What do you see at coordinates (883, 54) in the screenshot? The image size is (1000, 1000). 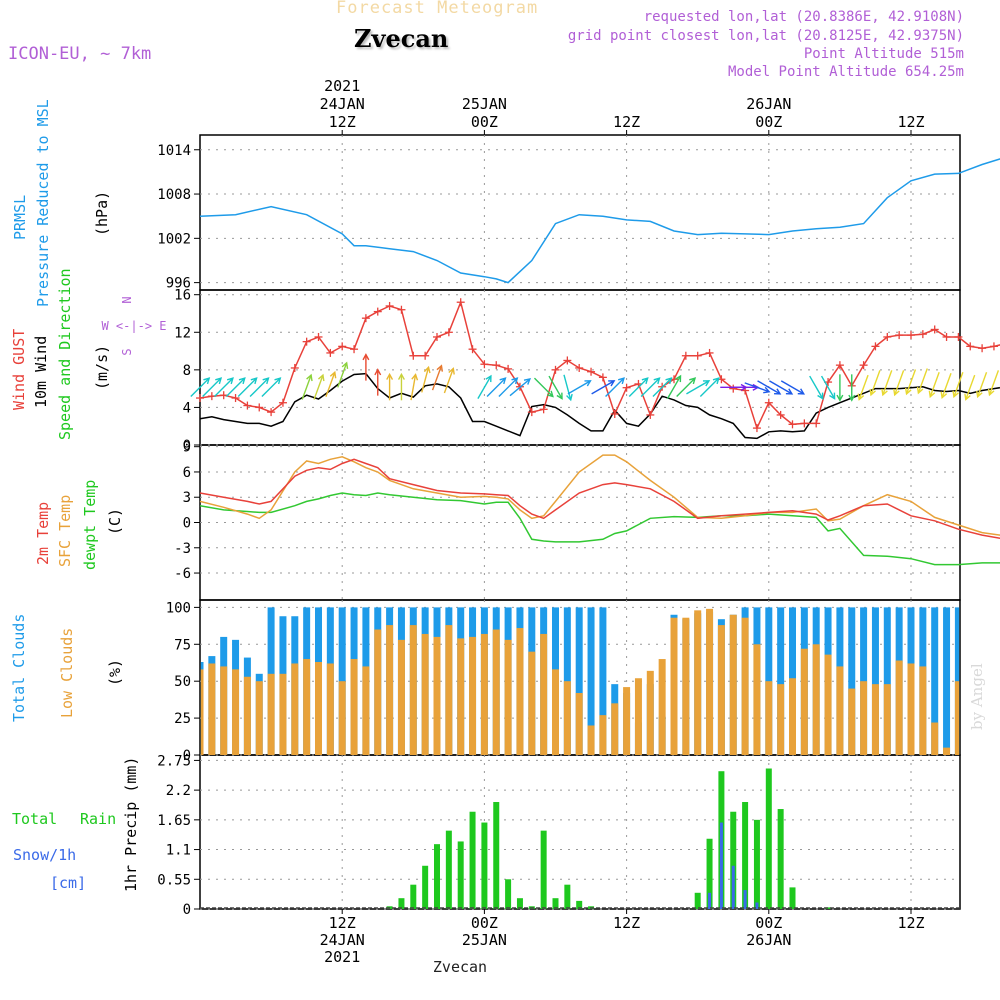 I see `point-altitude: Point Altitude 515m` at bounding box center [883, 54].